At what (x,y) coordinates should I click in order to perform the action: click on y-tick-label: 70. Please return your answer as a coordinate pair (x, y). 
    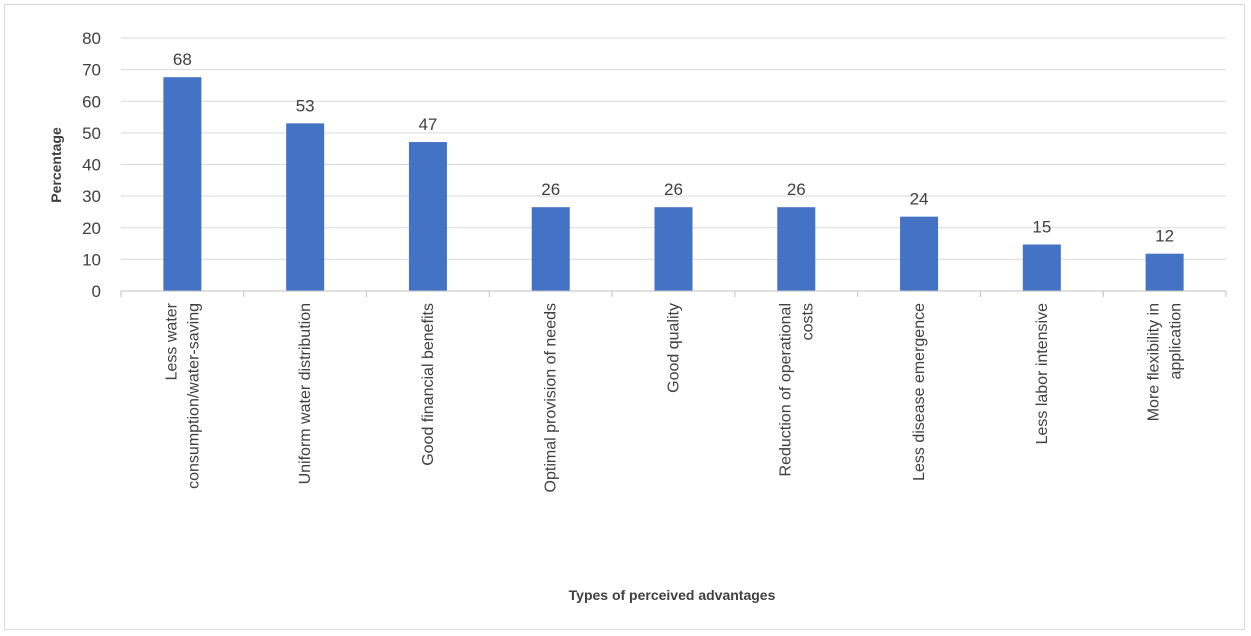
    Looking at the image, I should click on (91, 70).